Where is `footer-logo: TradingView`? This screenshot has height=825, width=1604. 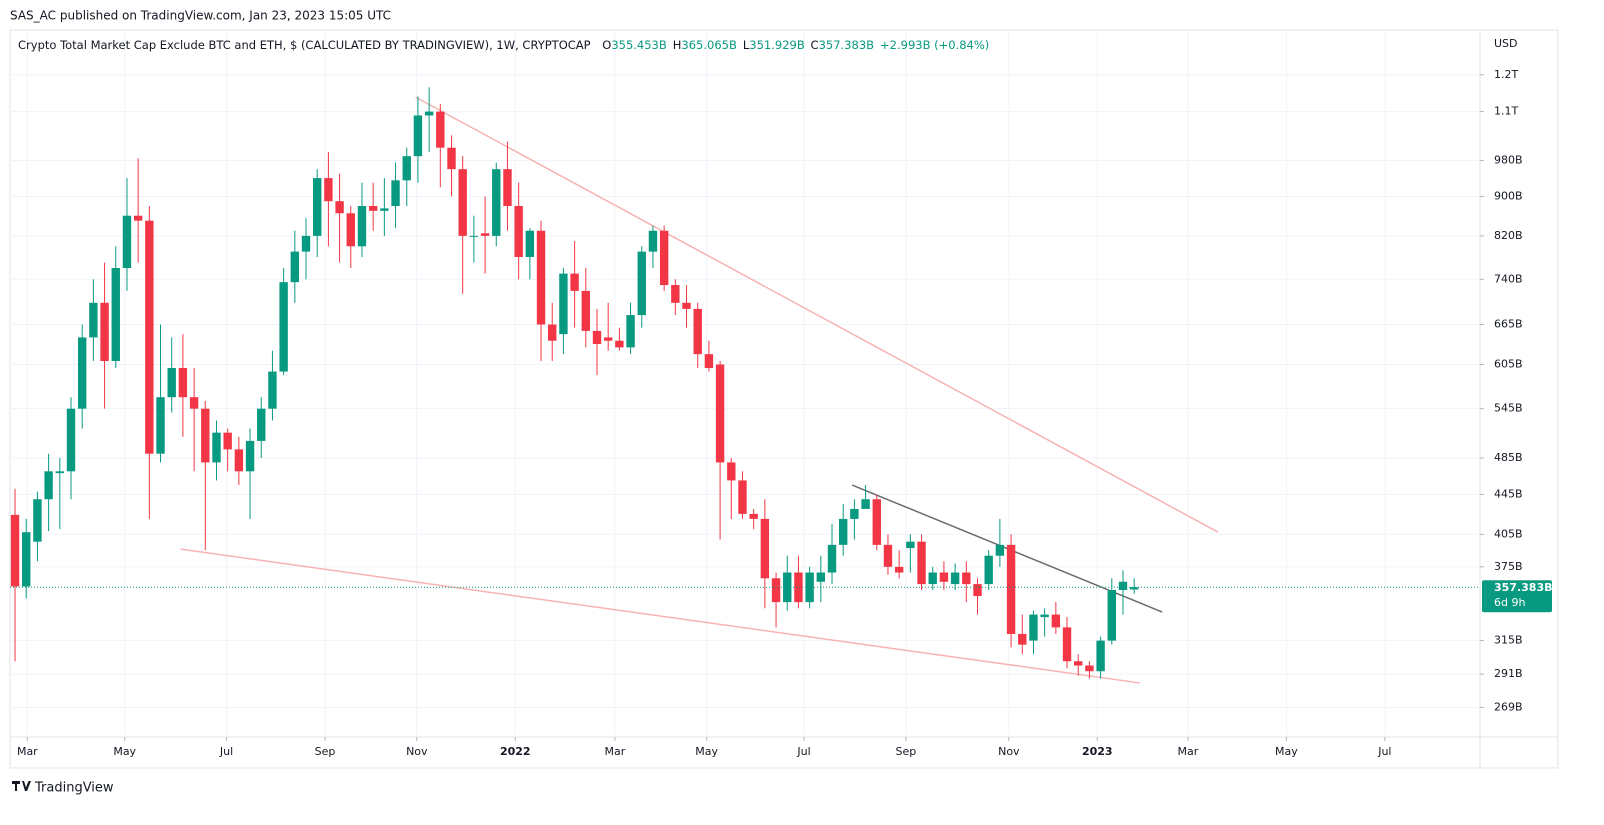
footer-logo: TradingView is located at coordinates (63, 788).